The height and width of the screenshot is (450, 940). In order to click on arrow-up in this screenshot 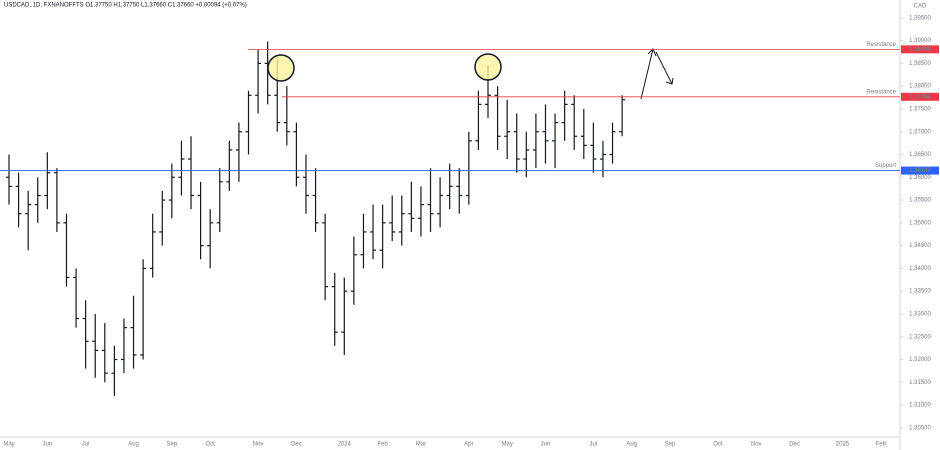, I will do `click(647, 74)`.